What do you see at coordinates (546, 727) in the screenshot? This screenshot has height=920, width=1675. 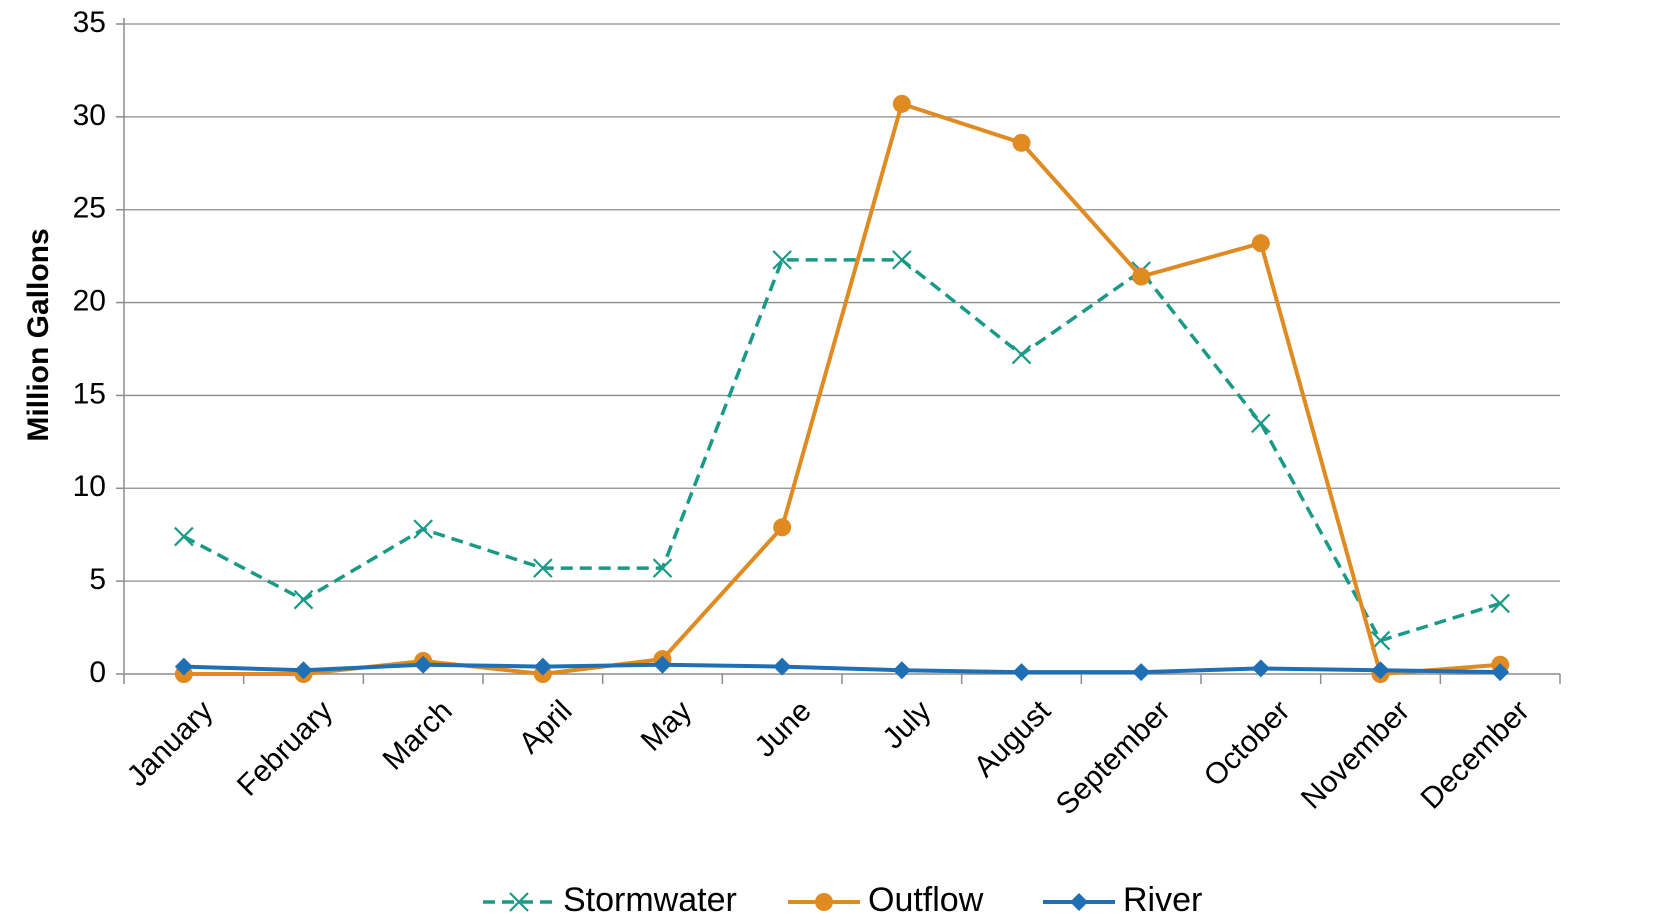 I see `x-tick-label: April` at bounding box center [546, 727].